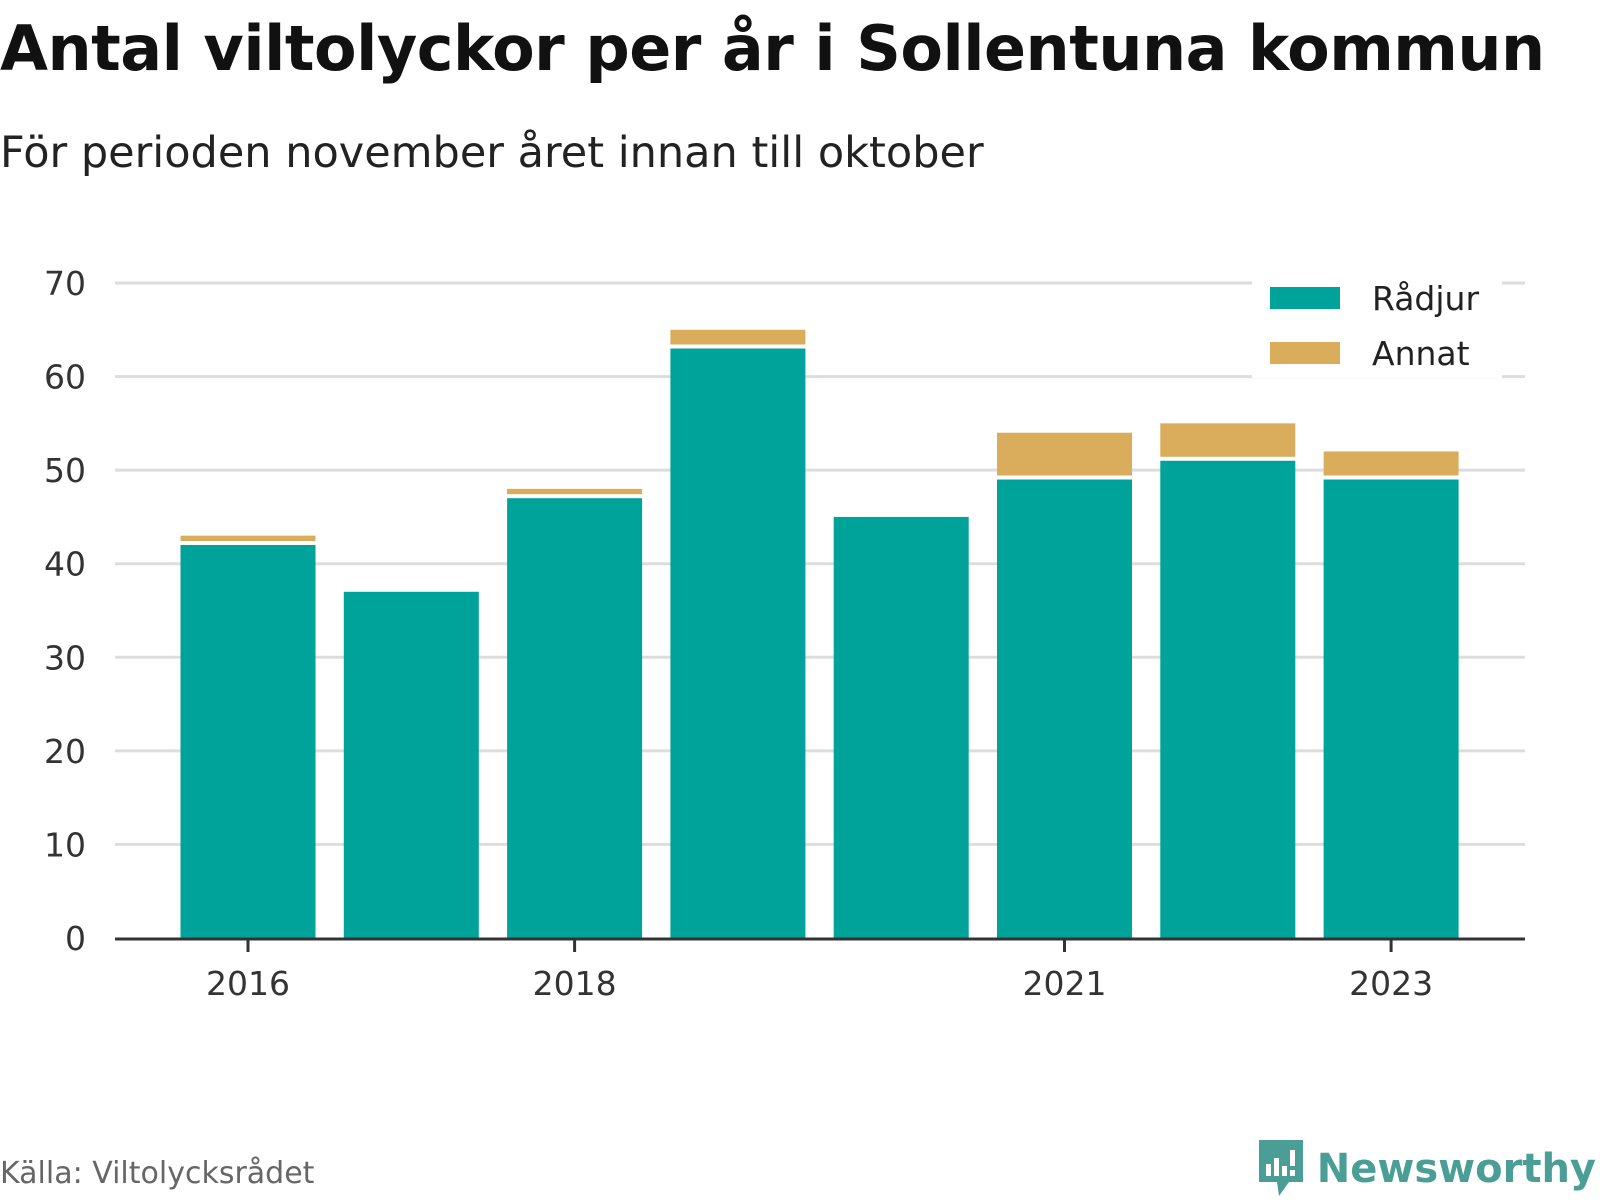  What do you see at coordinates (1377, 324) in the screenshot?
I see `legend: Rådjur Annat` at bounding box center [1377, 324].